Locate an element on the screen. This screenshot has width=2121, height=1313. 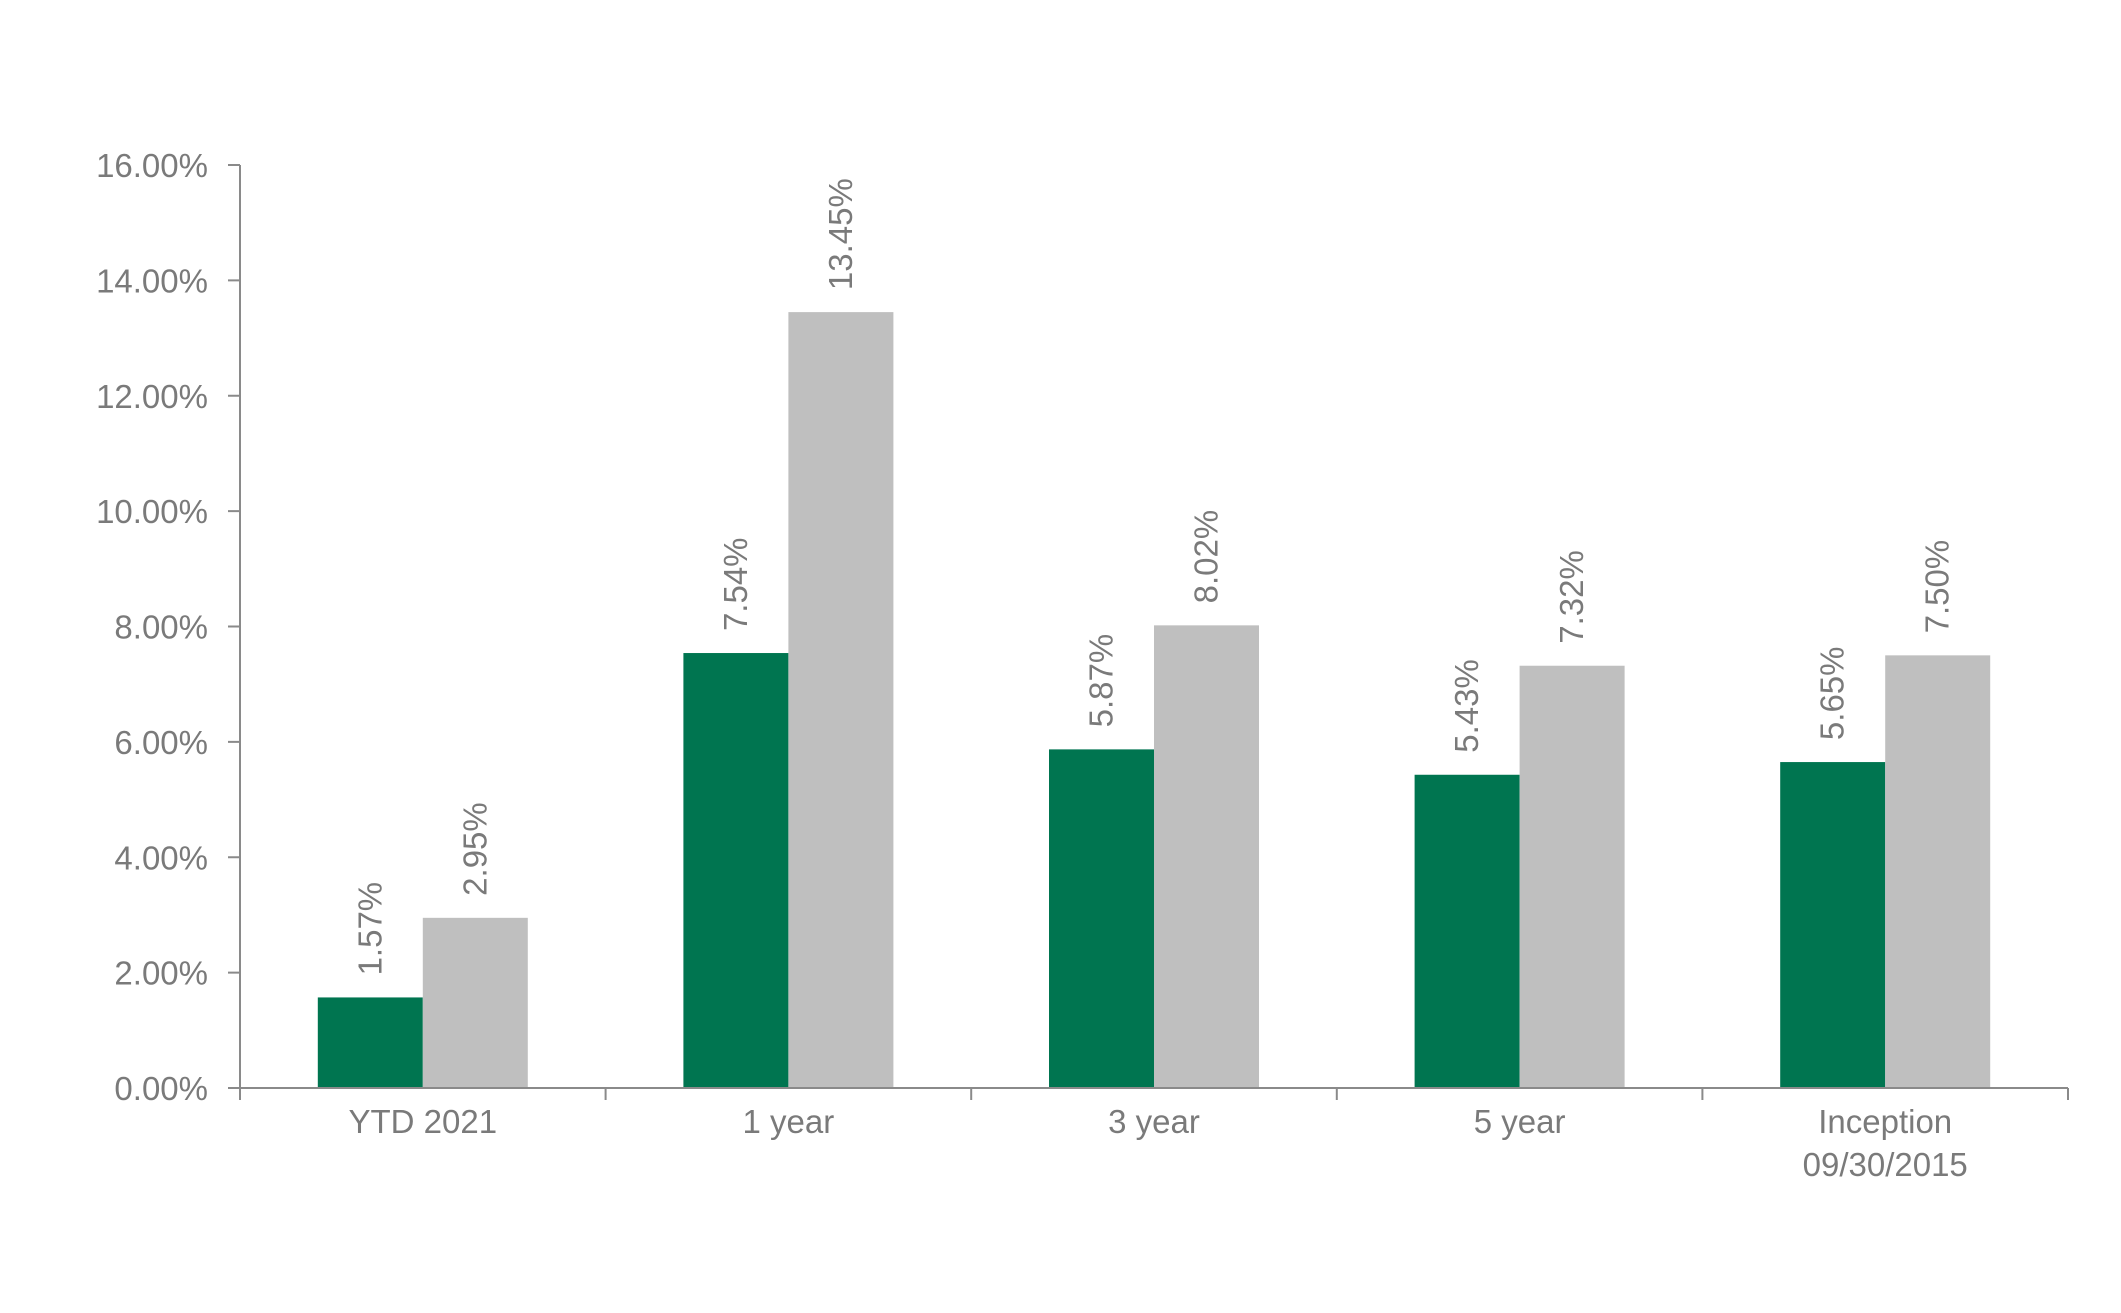
data-label: 7.50% is located at coordinates (1937, 587).